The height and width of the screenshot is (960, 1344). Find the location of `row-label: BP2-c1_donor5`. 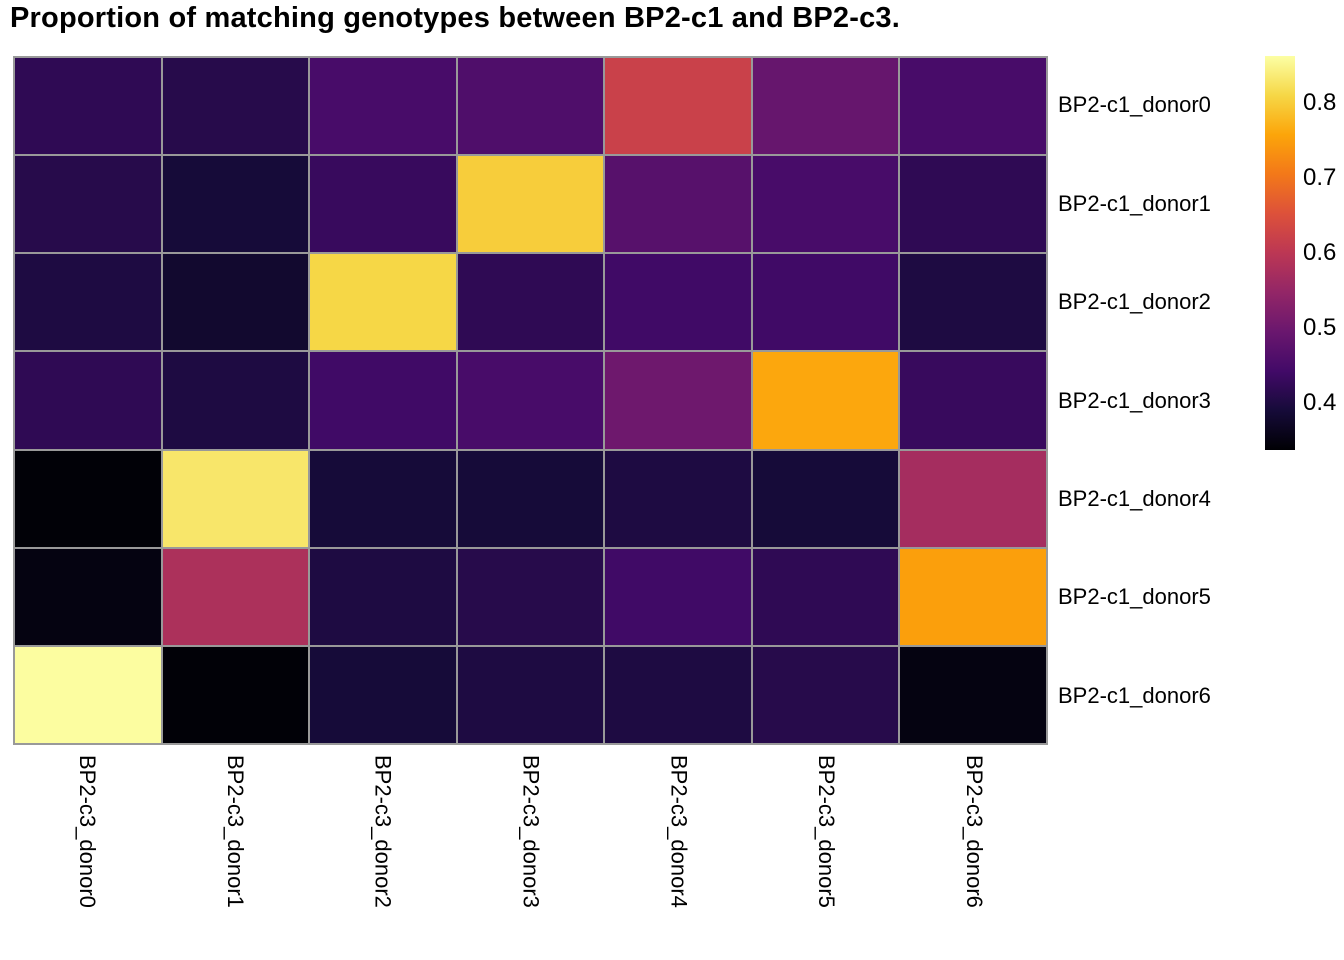

row-label: BP2-c1_donor5 is located at coordinates (1134, 597).